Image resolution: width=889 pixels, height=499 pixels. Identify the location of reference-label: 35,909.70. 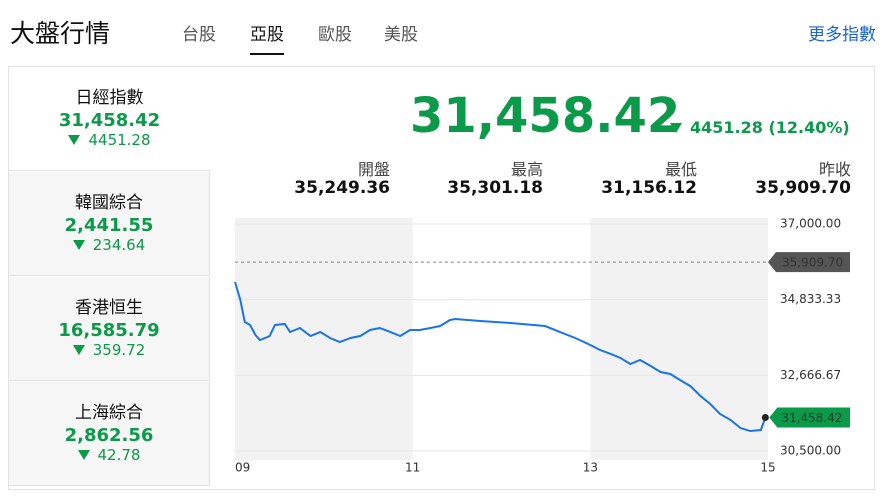
(812, 263).